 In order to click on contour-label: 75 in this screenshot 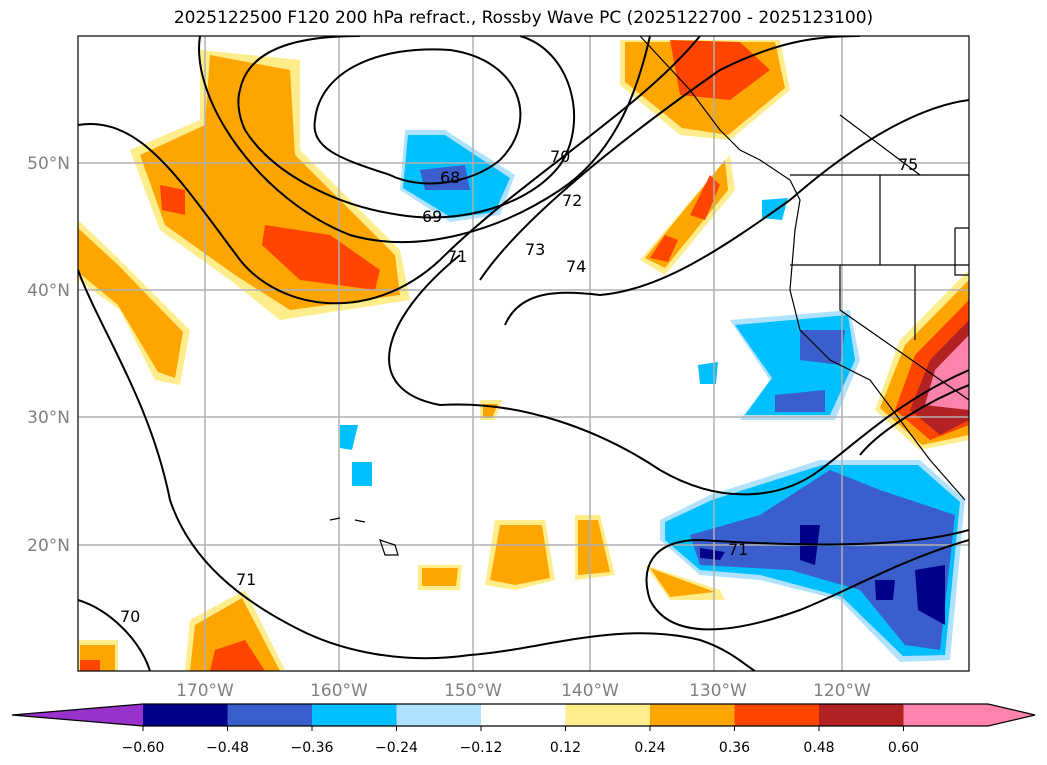, I will do `click(908, 164)`.